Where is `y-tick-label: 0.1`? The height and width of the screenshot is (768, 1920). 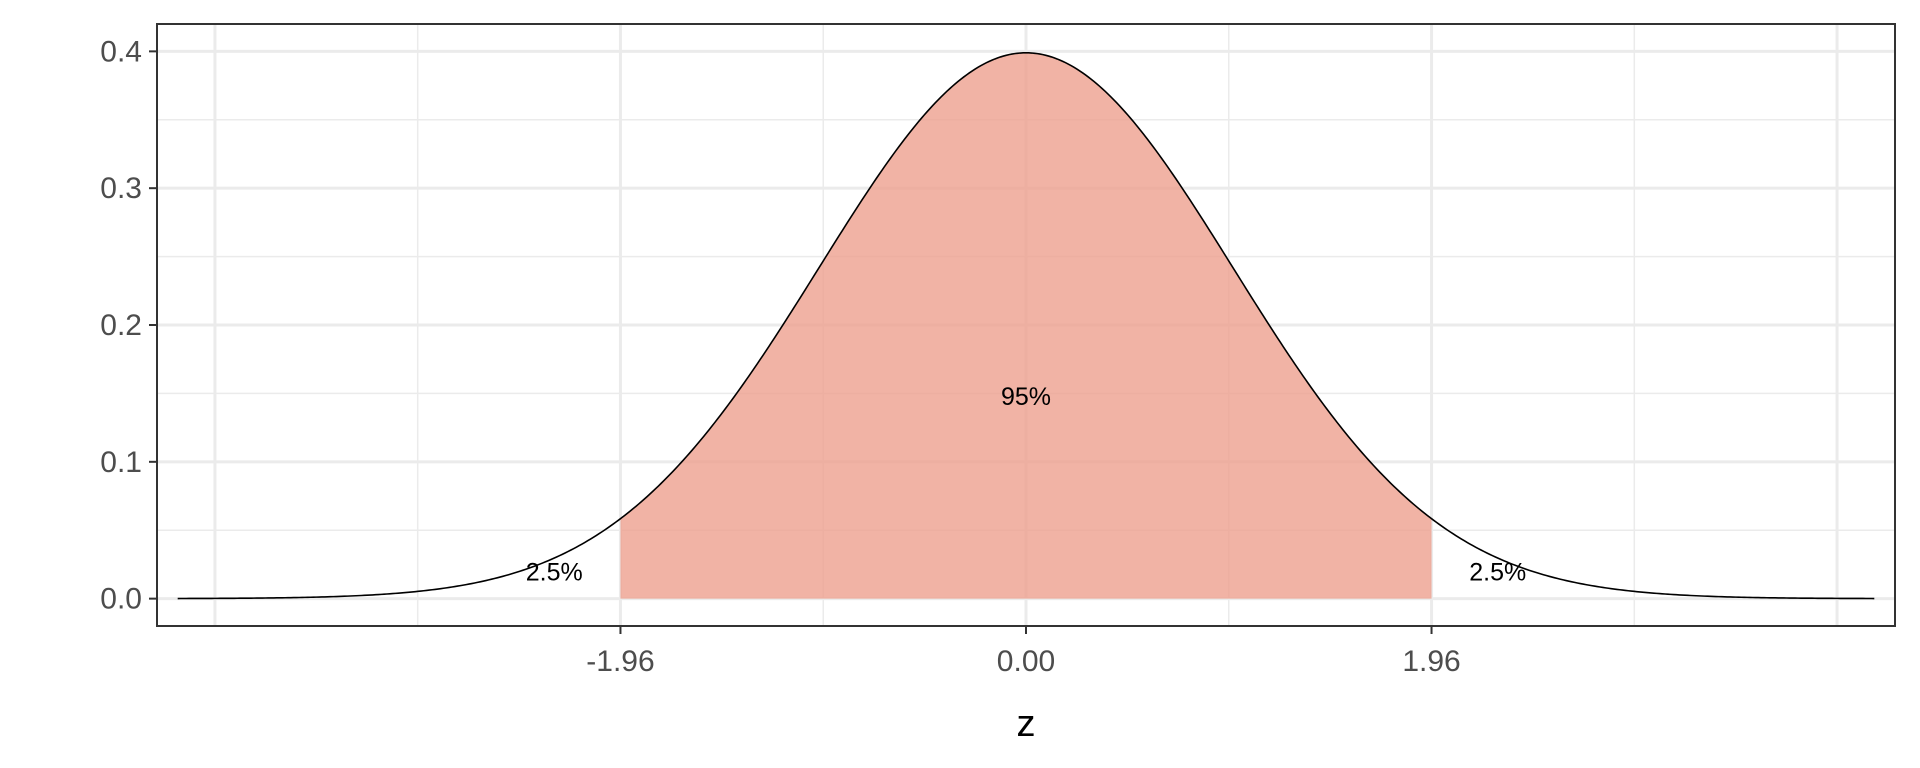 y-tick-label: 0.1 is located at coordinates (121, 462).